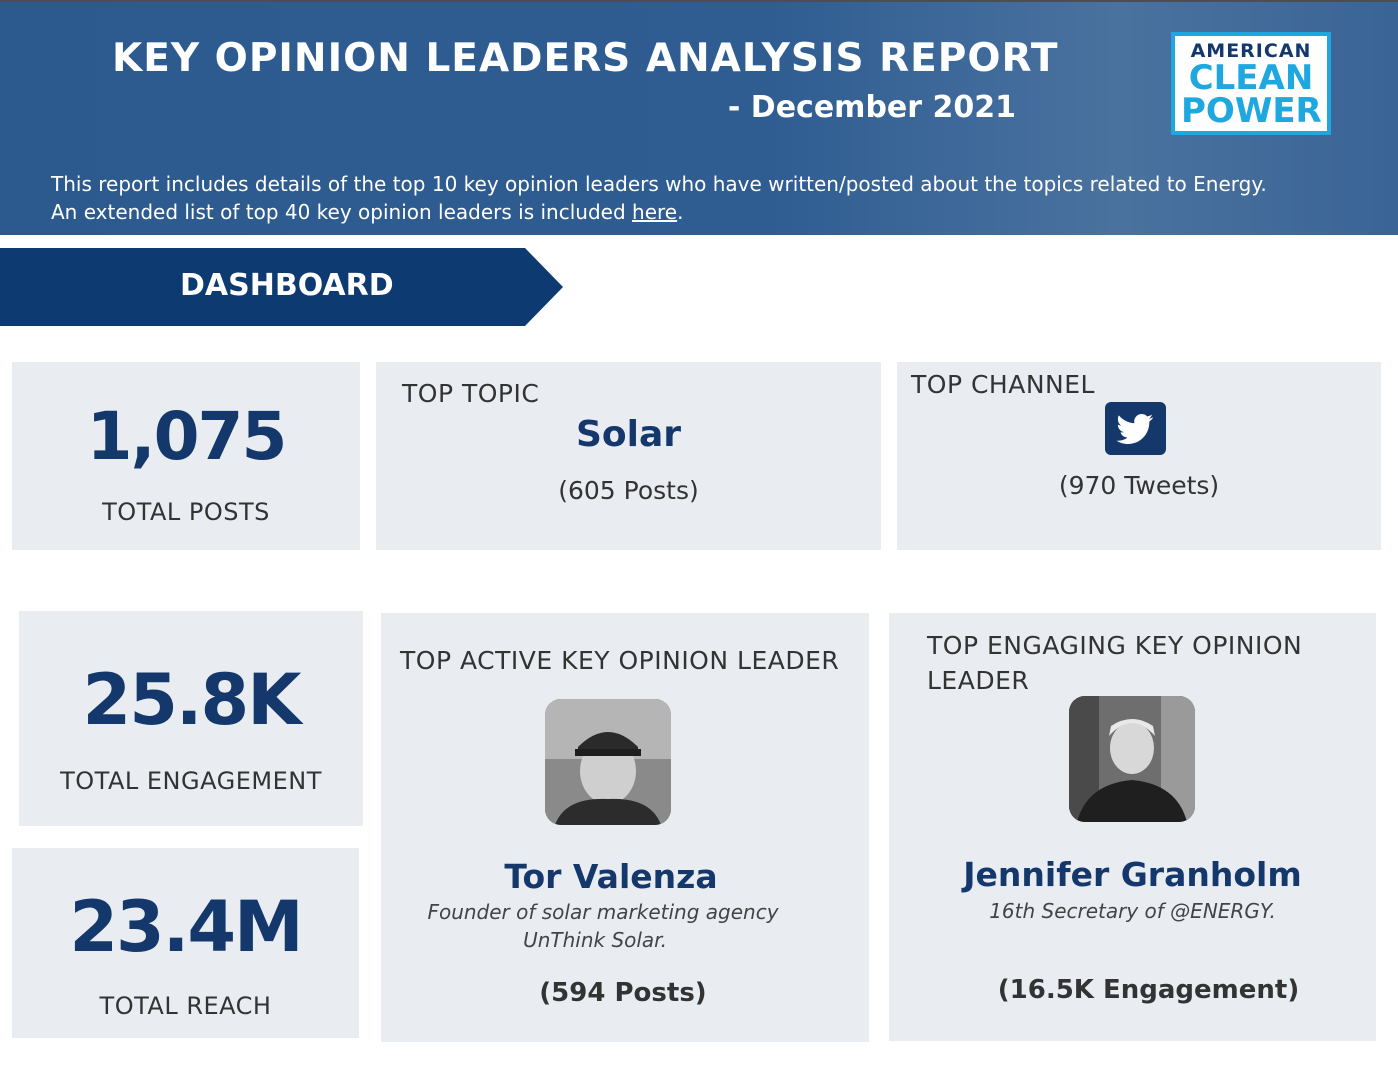 The width and height of the screenshot is (1398, 1070). Describe the element at coordinates (1115, 645) in the screenshot. I see `top-engaging-heading-line-1: TOP ENGAGING KEY OPINION` at that location.